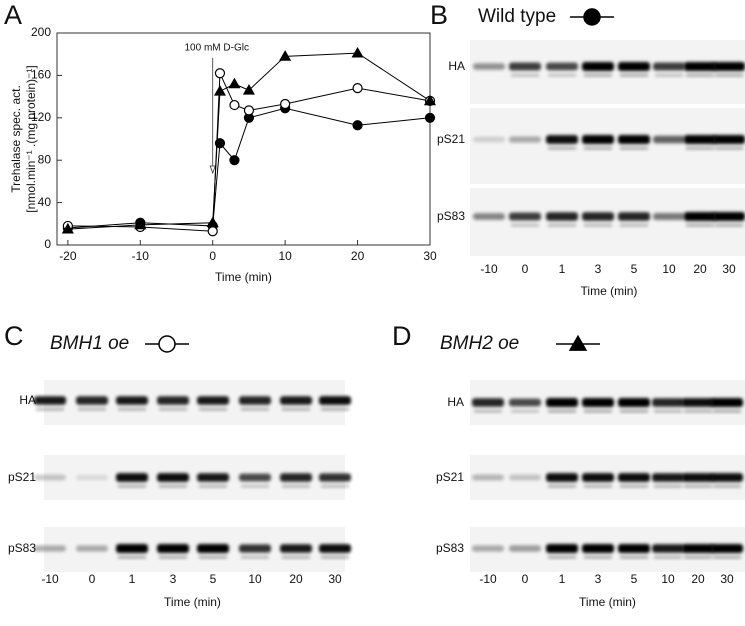 The height and width of the screenshot is (626, 745). I want to click on y-tick-label: 160, so click(41, 75).